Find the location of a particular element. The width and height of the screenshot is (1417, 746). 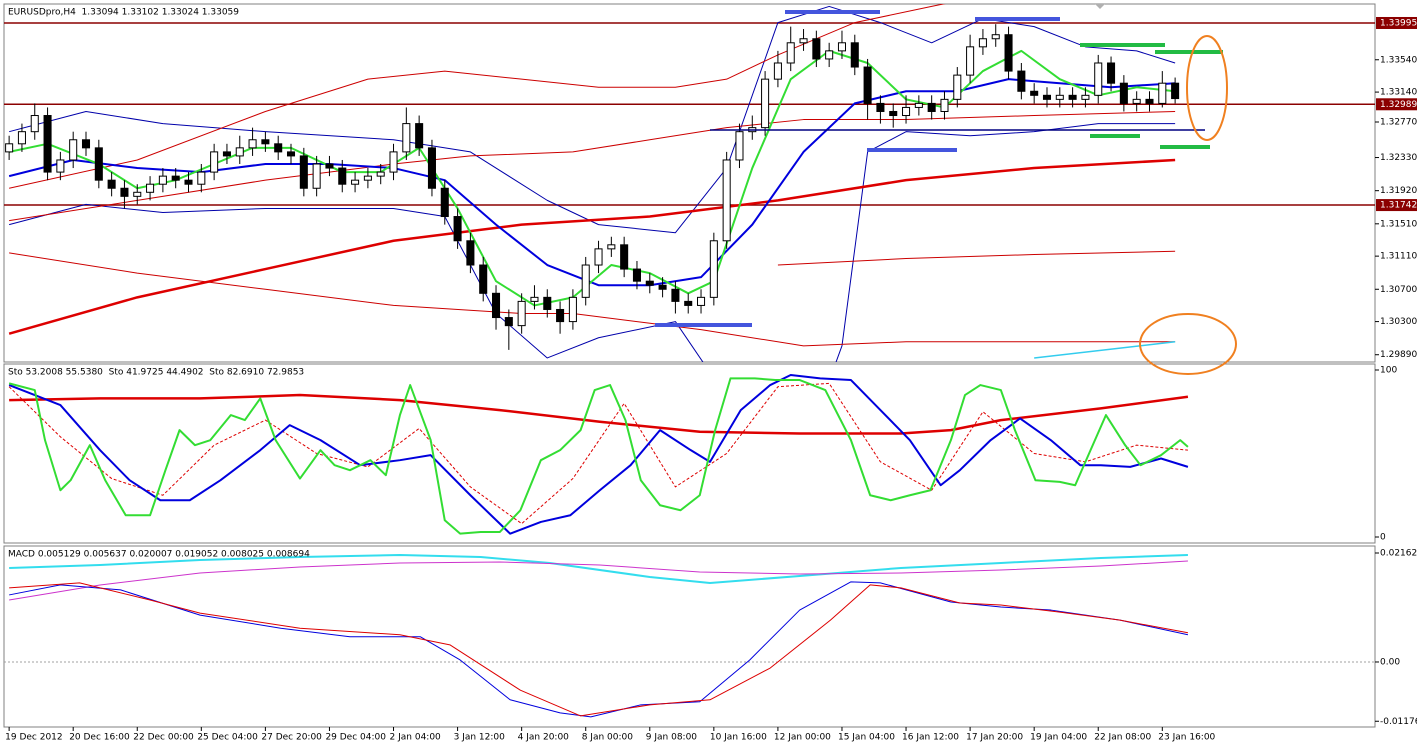

highlight-ellipse is located at coordinates (1207, 88).